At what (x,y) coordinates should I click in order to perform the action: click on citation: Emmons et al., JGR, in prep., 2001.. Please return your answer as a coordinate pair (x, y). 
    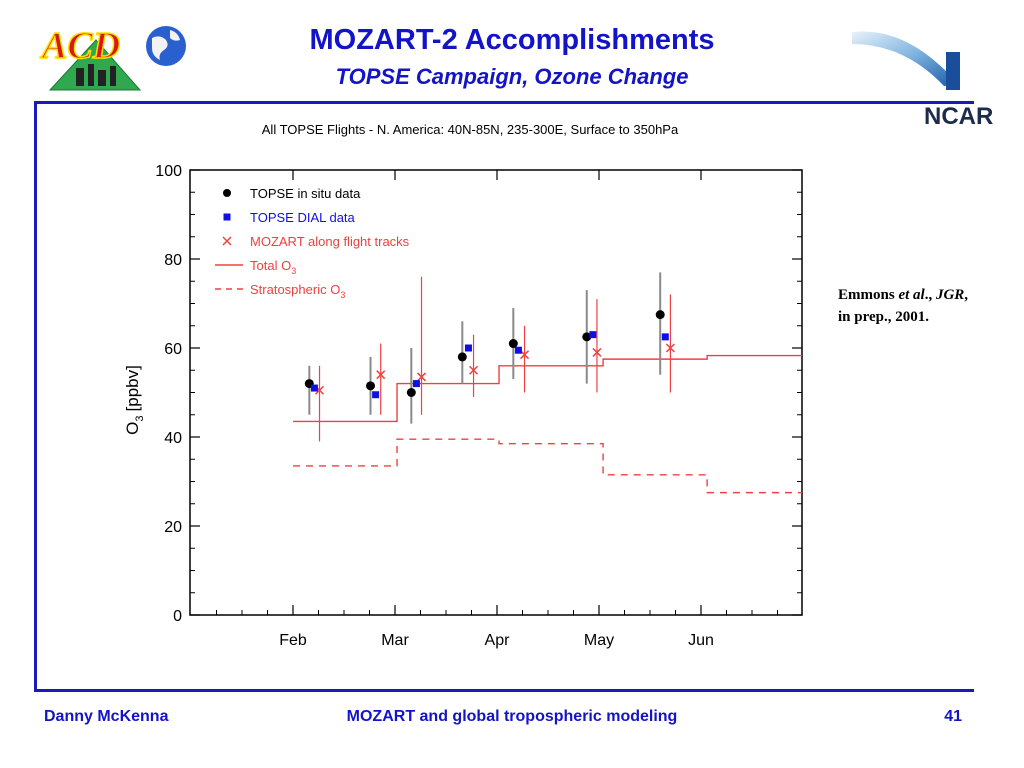
    Looking at the image, I should click on (903, 306).